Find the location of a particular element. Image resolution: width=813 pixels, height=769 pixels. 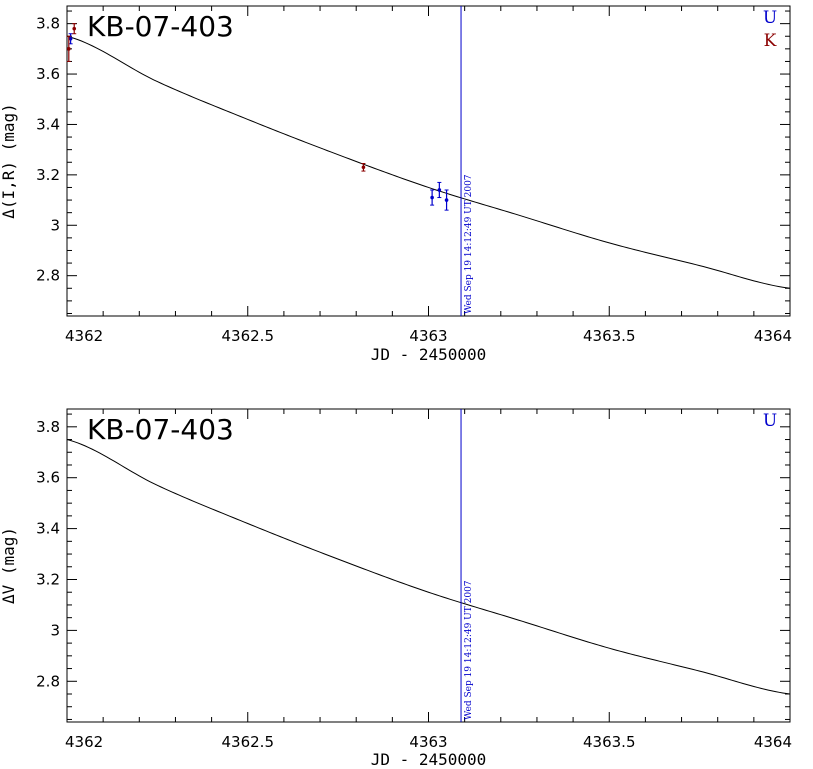

y-axis-title: Δ(I,R) (mag) is located at coordinates (9, 161).